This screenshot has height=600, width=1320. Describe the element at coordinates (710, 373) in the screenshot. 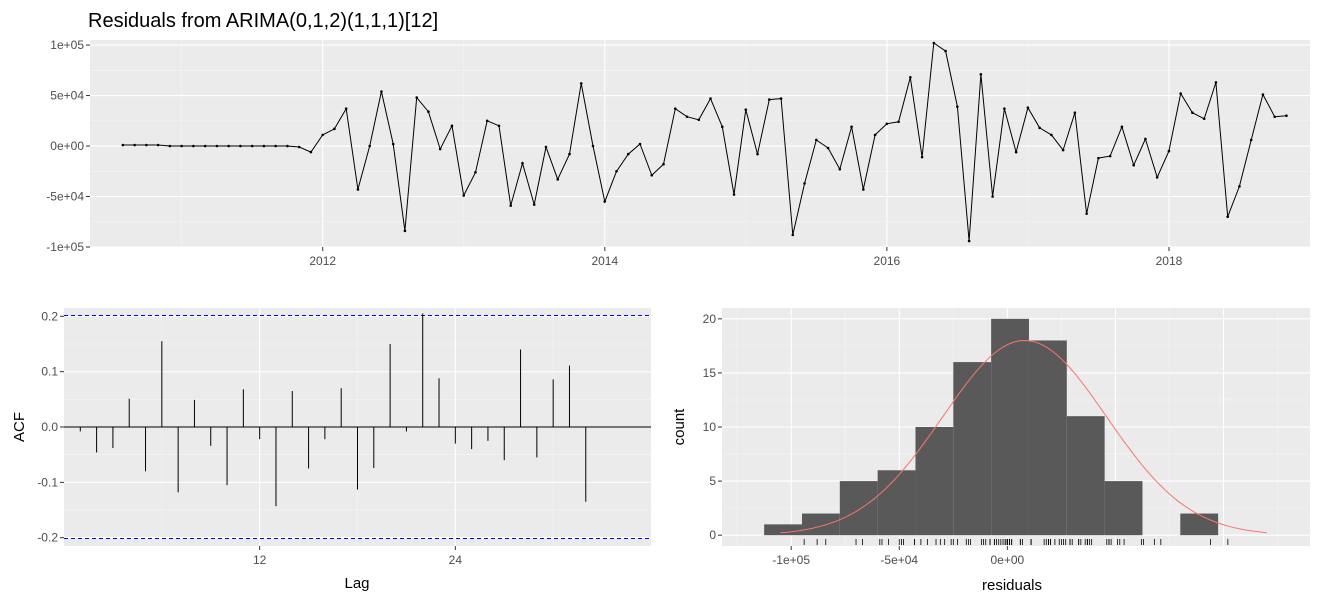

I see `hist-y-tick-label: 15` at that location.